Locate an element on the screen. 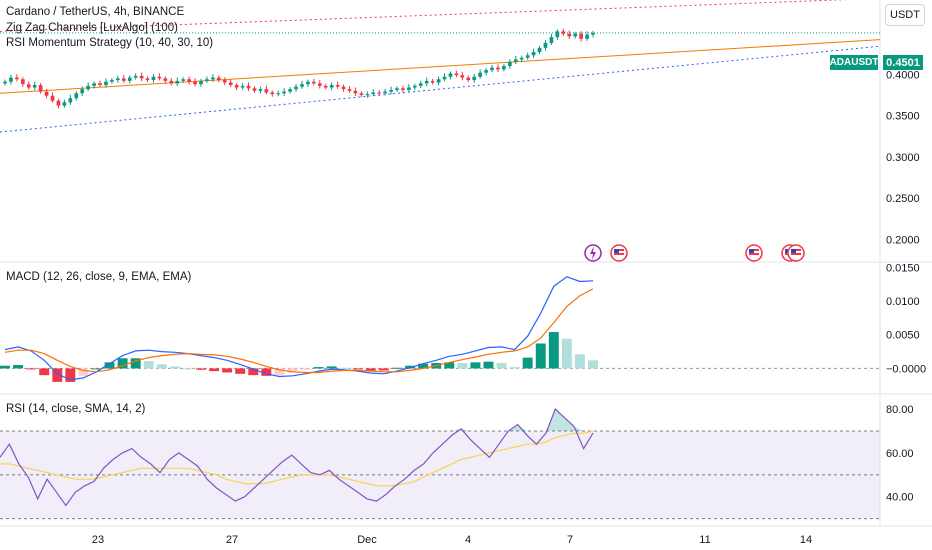  rsi-tick-label: 40.00 is located at coordinates (900, 498).